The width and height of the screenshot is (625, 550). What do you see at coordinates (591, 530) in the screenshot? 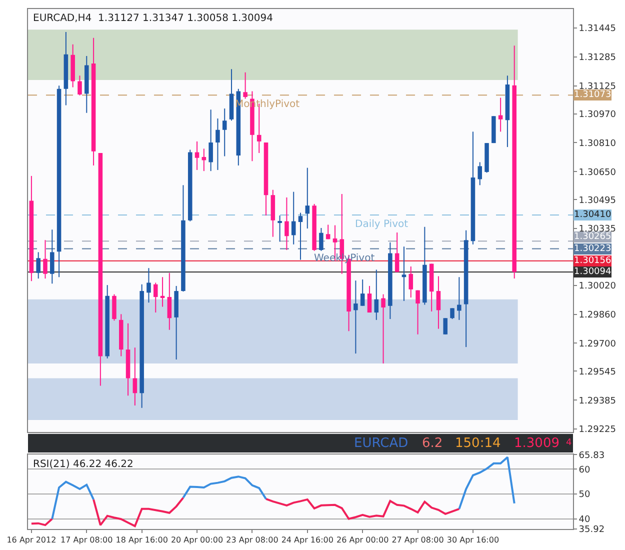
I see `y-tick-label: 35.92` at bounding box center [591, 530].